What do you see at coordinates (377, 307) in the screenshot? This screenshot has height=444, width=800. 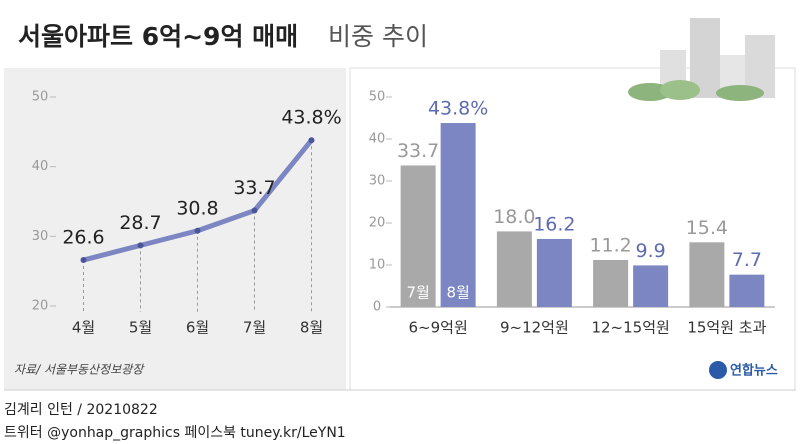 I see `y-tick-label: 0` at bounding box center [377, 307].